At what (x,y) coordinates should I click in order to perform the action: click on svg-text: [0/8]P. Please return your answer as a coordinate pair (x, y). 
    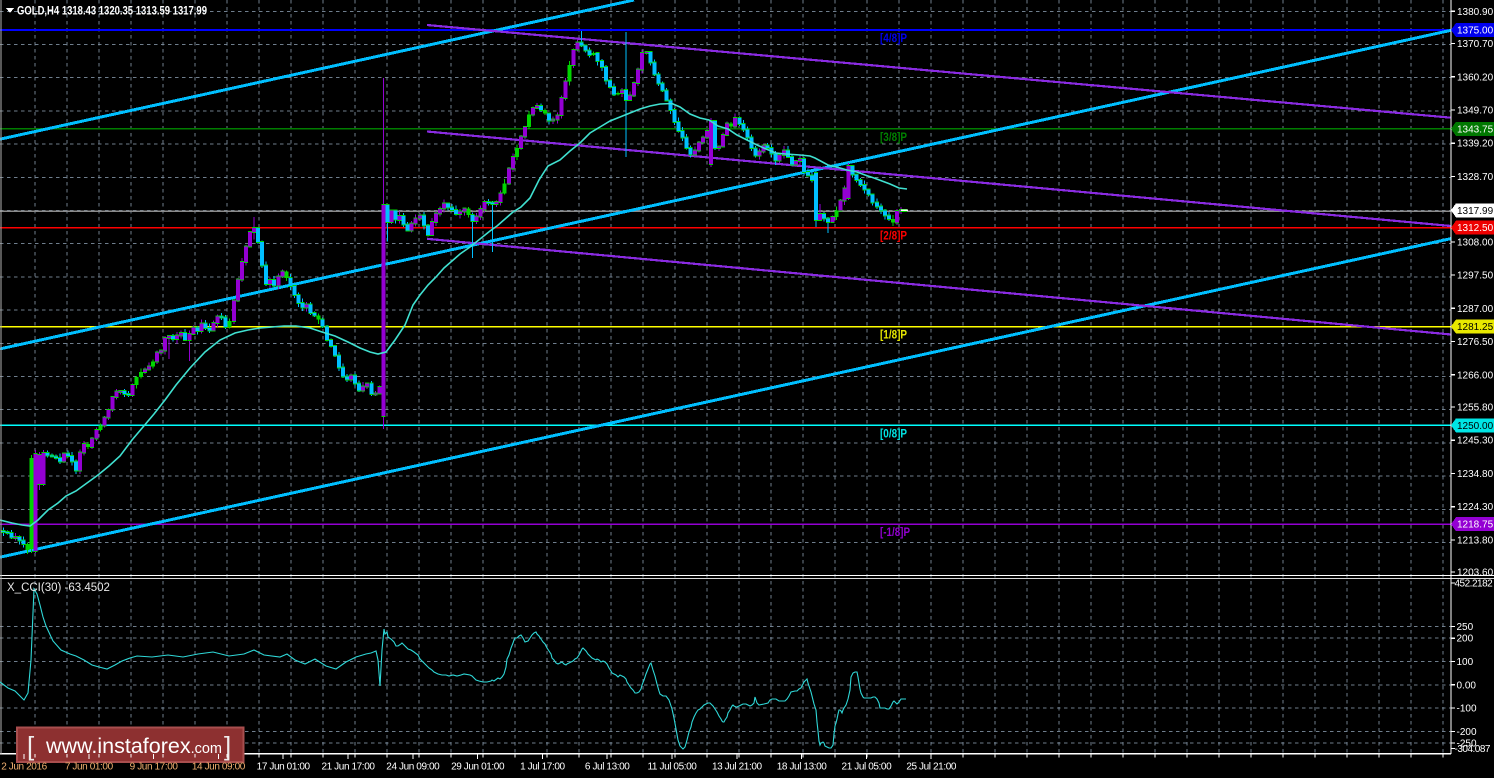
    Looking at the image, I should click on (893, 434).